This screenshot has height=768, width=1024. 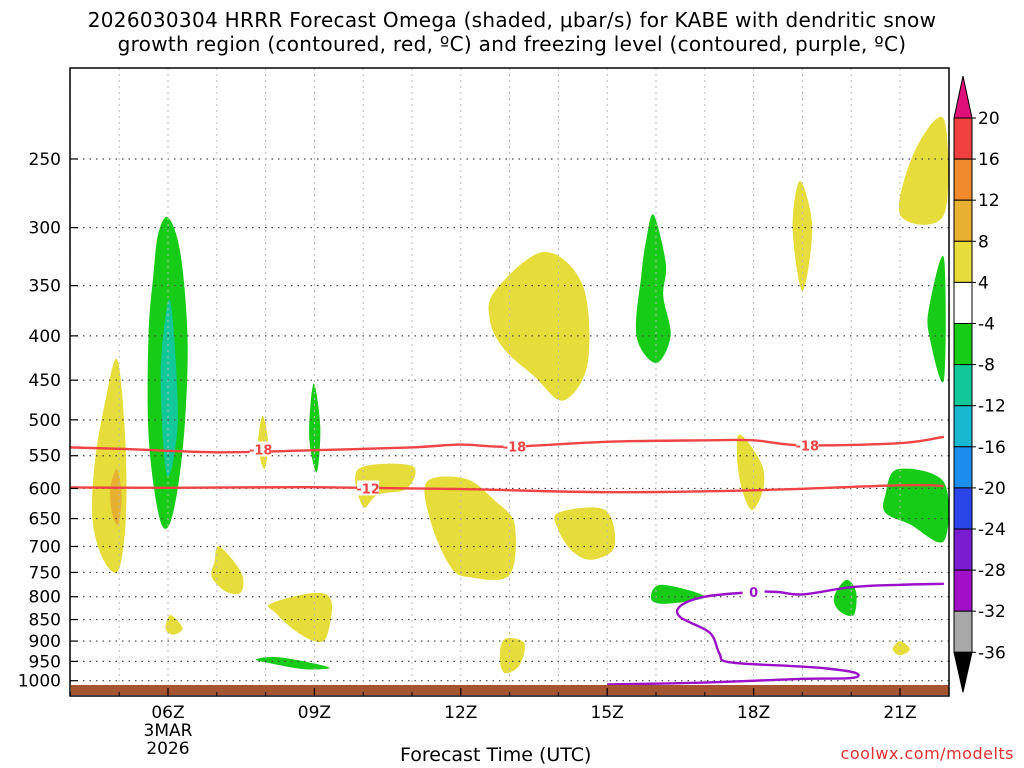 I want to click on shaded-yellow-1430z-mid, so click(x=585, y=533).